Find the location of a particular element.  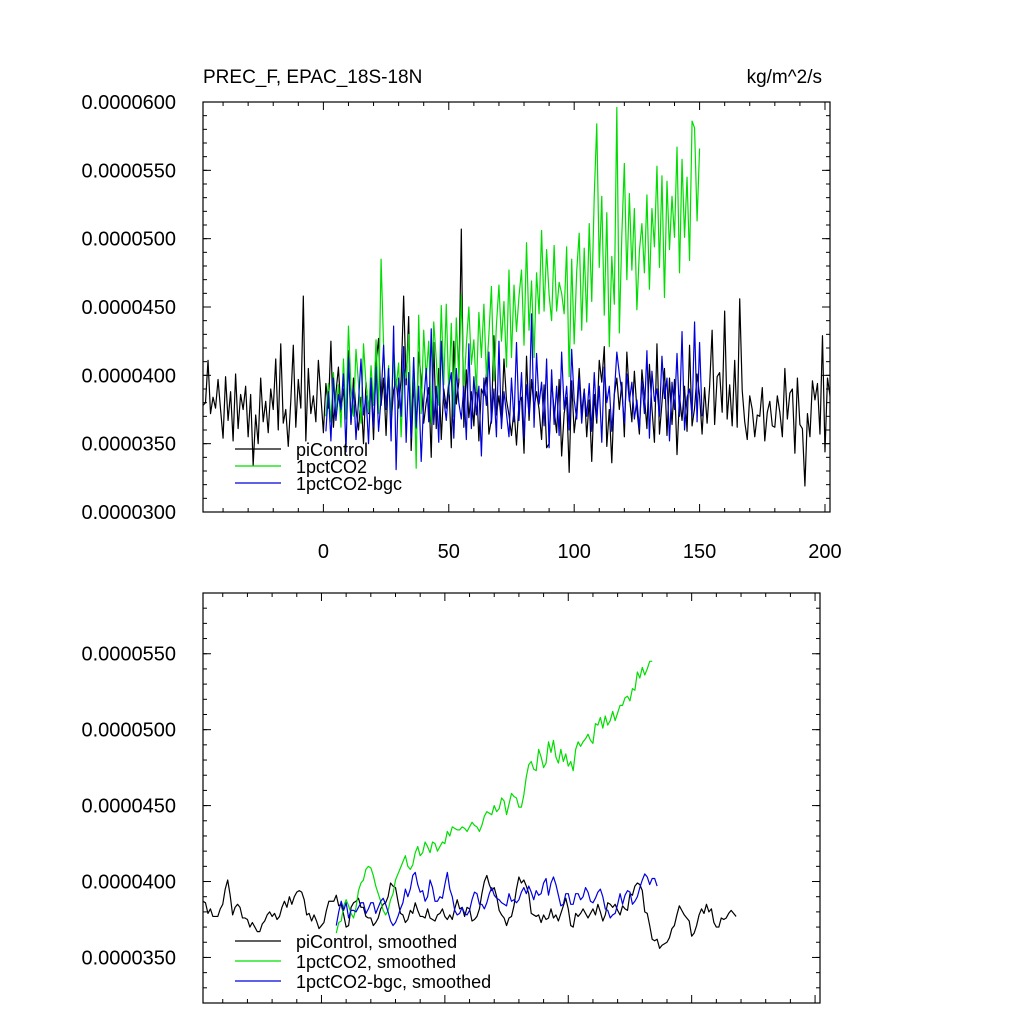

legend-label: piControl, smoothed is located at coordinates (376, 942).